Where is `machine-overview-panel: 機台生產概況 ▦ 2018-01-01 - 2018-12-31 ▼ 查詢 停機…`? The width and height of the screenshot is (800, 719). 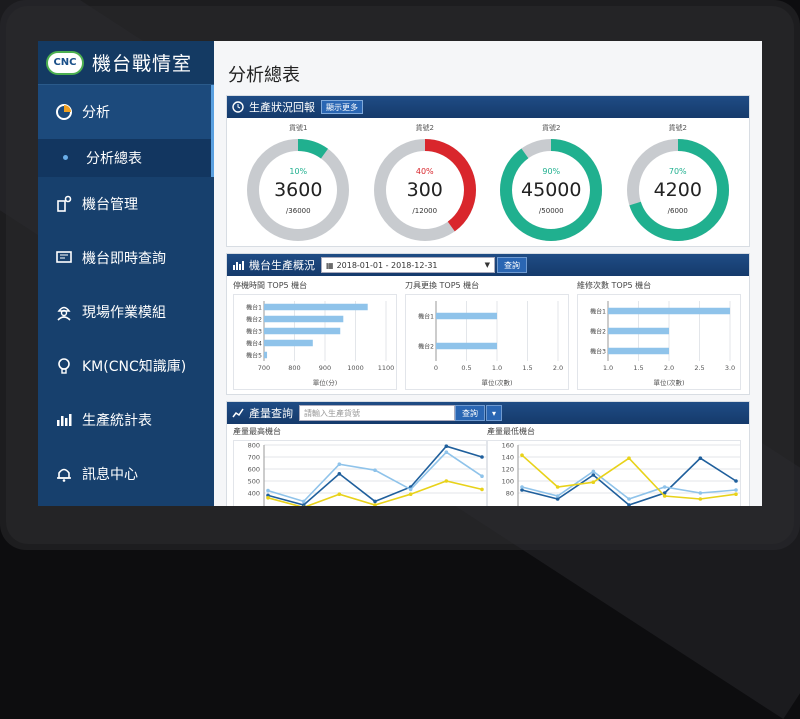
machine-overview-panel: 機台生產概況 ▦ 2018-01-01 - 2018-12-31 ▼ 查詢 停機… is located at coordinates (488, 324).